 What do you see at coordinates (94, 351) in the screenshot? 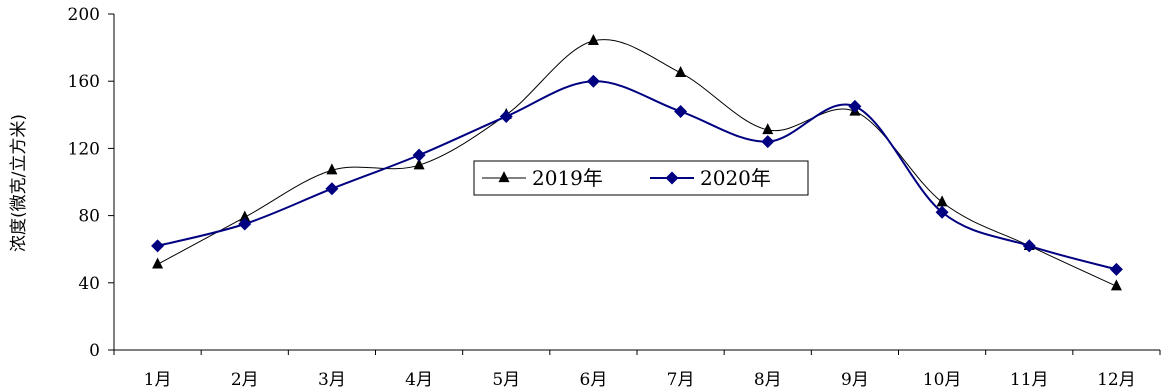
I see `y-tick-label: 0` at bounding box center [94, 351].